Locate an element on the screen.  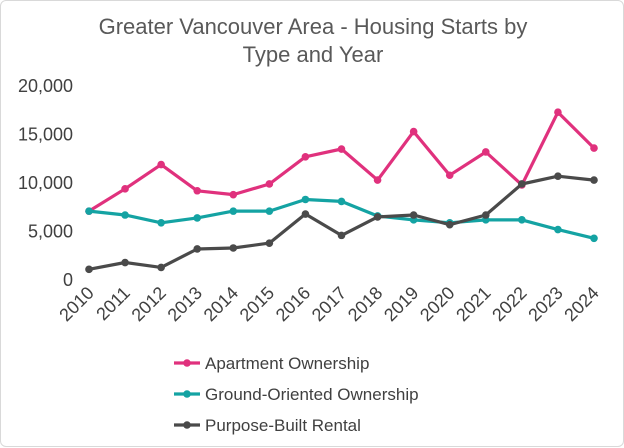
y-tick-label: 10,000 is located at coordinates (45, 183).